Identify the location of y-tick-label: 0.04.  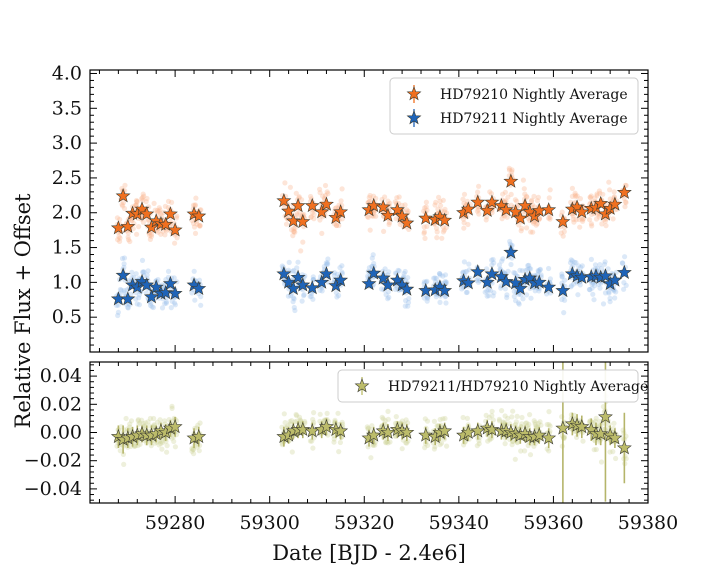
(61, 376).